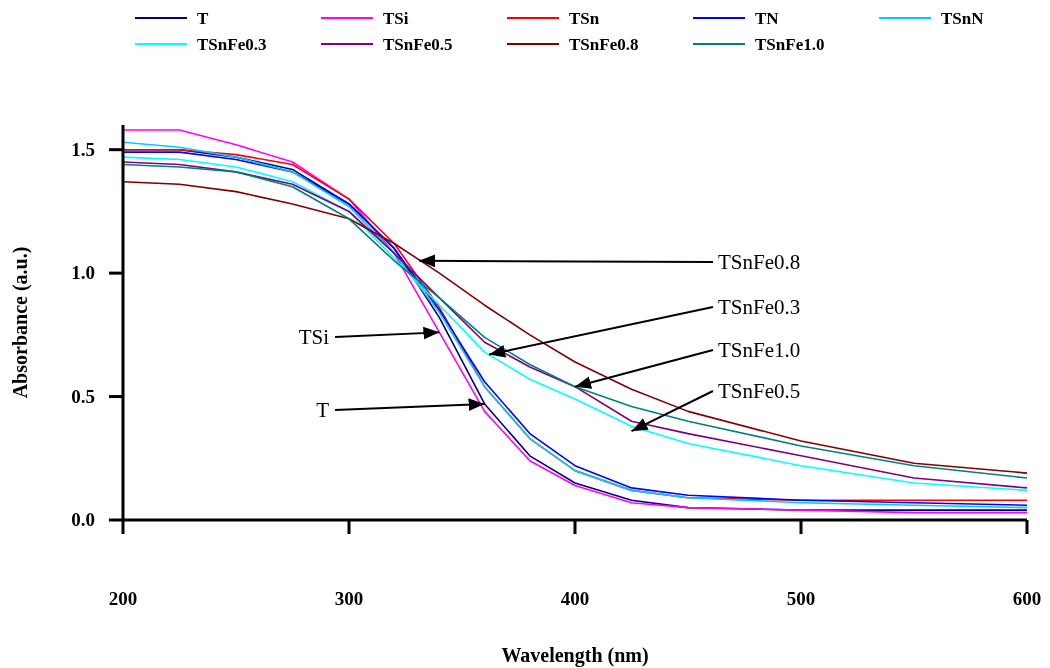 This screenshot has height=668, width=1050. What do you see at coordinates (584, 18) in the screenshot?
I see `legend-label: TSn` at bounding box center [584, 18].